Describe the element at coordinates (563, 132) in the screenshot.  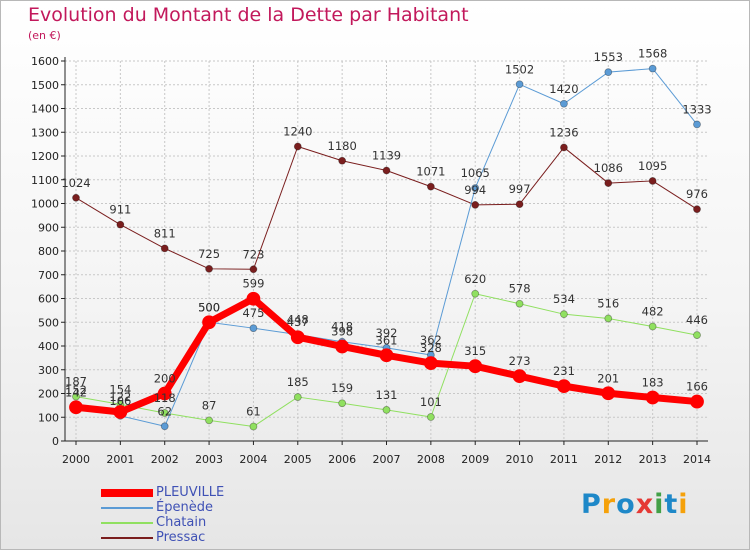
I see `data-label: 1236` at that location.